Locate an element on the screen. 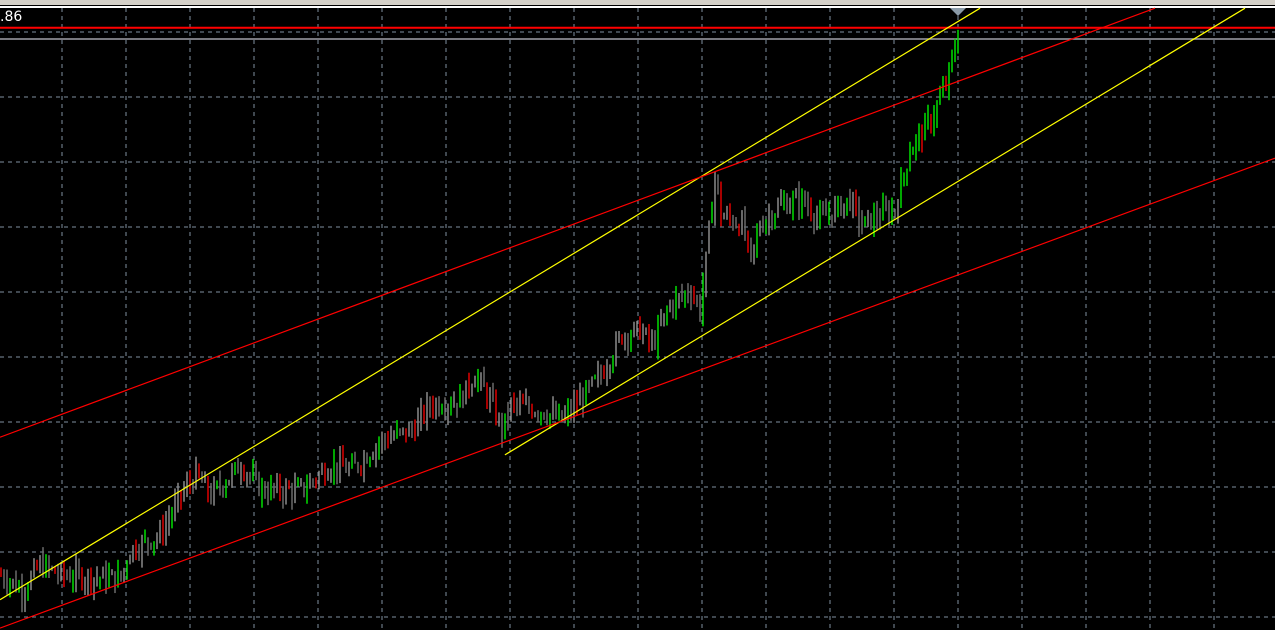  last-bar-marker is located at coordinates (958, 12).